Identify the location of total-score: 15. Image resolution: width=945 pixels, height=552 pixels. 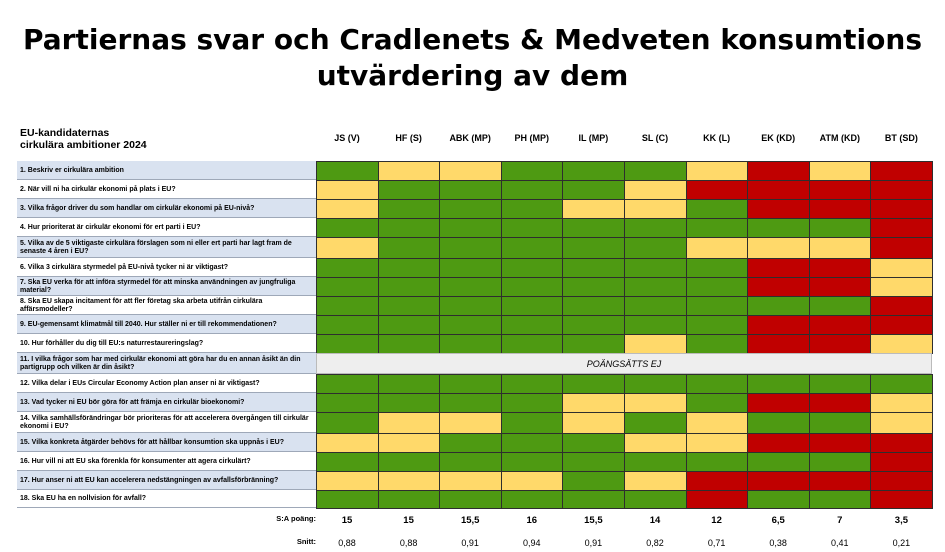
(408, 520).